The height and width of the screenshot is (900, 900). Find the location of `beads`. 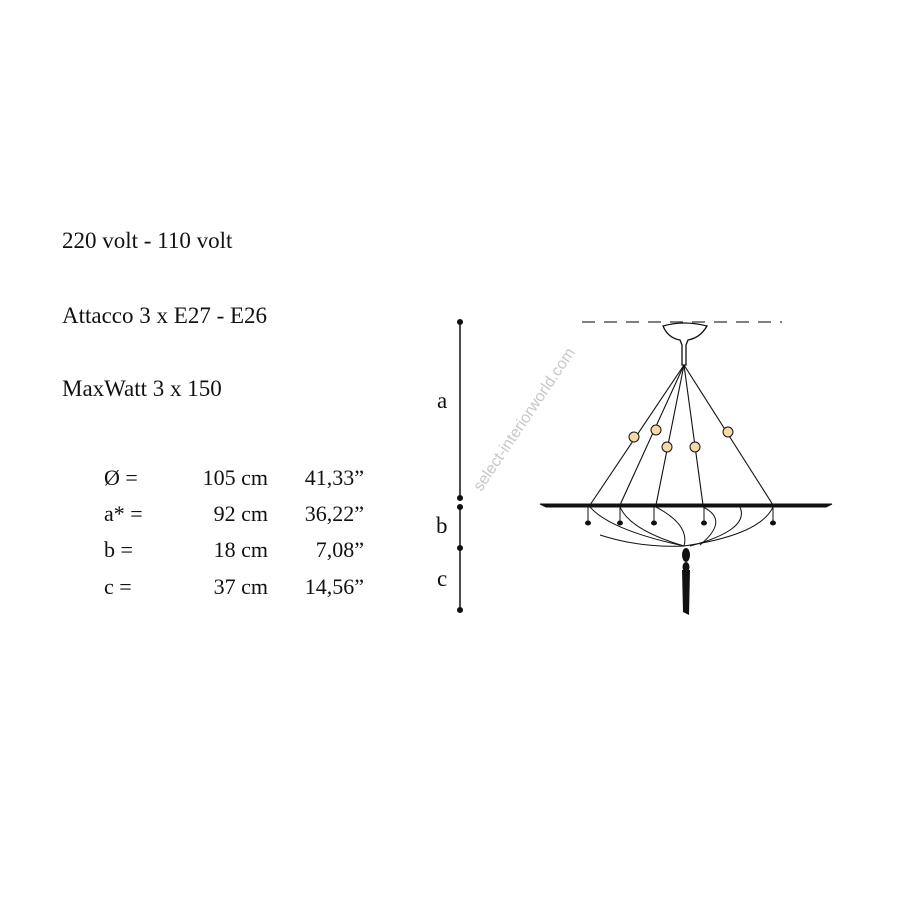

beads is located at coordinates (681, 438).